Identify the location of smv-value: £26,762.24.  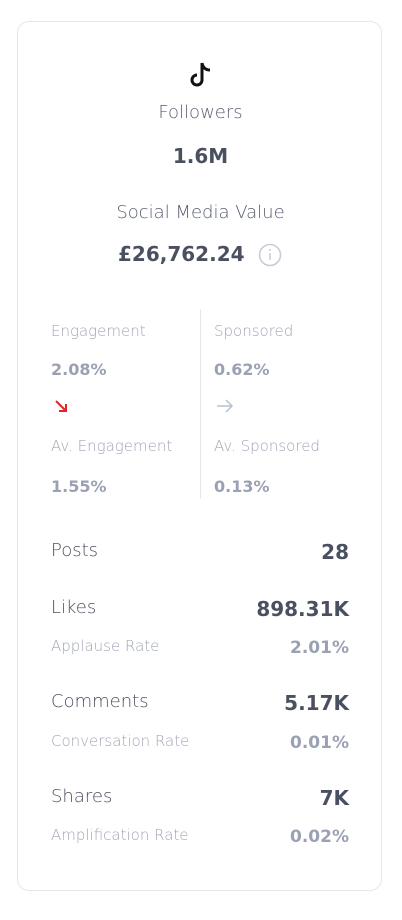
(181, 254).